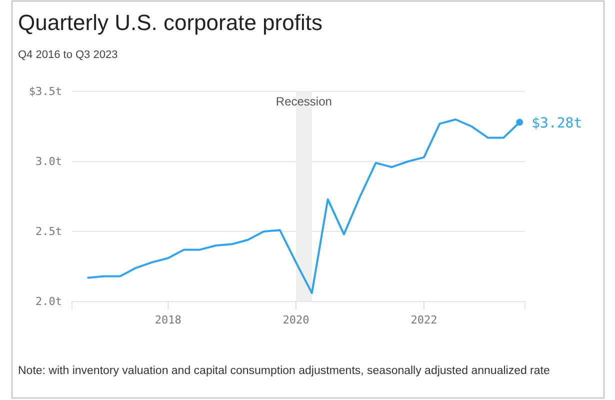 This screenshot has height=400, width=615. I want to click on x-tick-label: 2022, so click(424, 319).